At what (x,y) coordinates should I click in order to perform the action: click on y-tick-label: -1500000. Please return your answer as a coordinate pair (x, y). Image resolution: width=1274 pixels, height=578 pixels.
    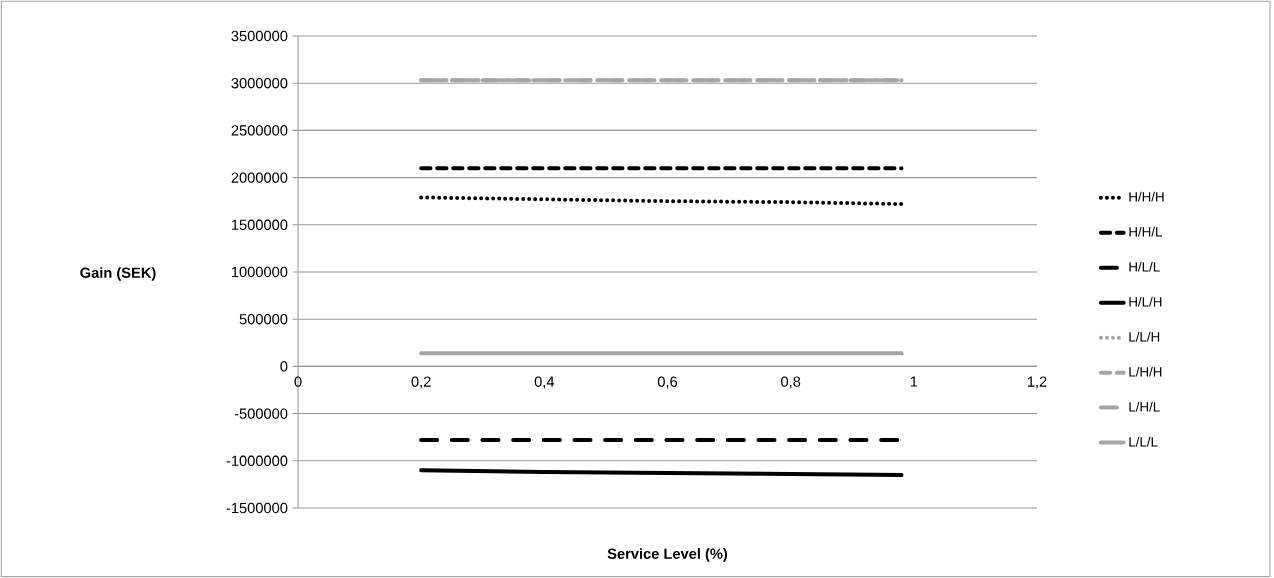
    Looking at the image, I should click on (257, 508).